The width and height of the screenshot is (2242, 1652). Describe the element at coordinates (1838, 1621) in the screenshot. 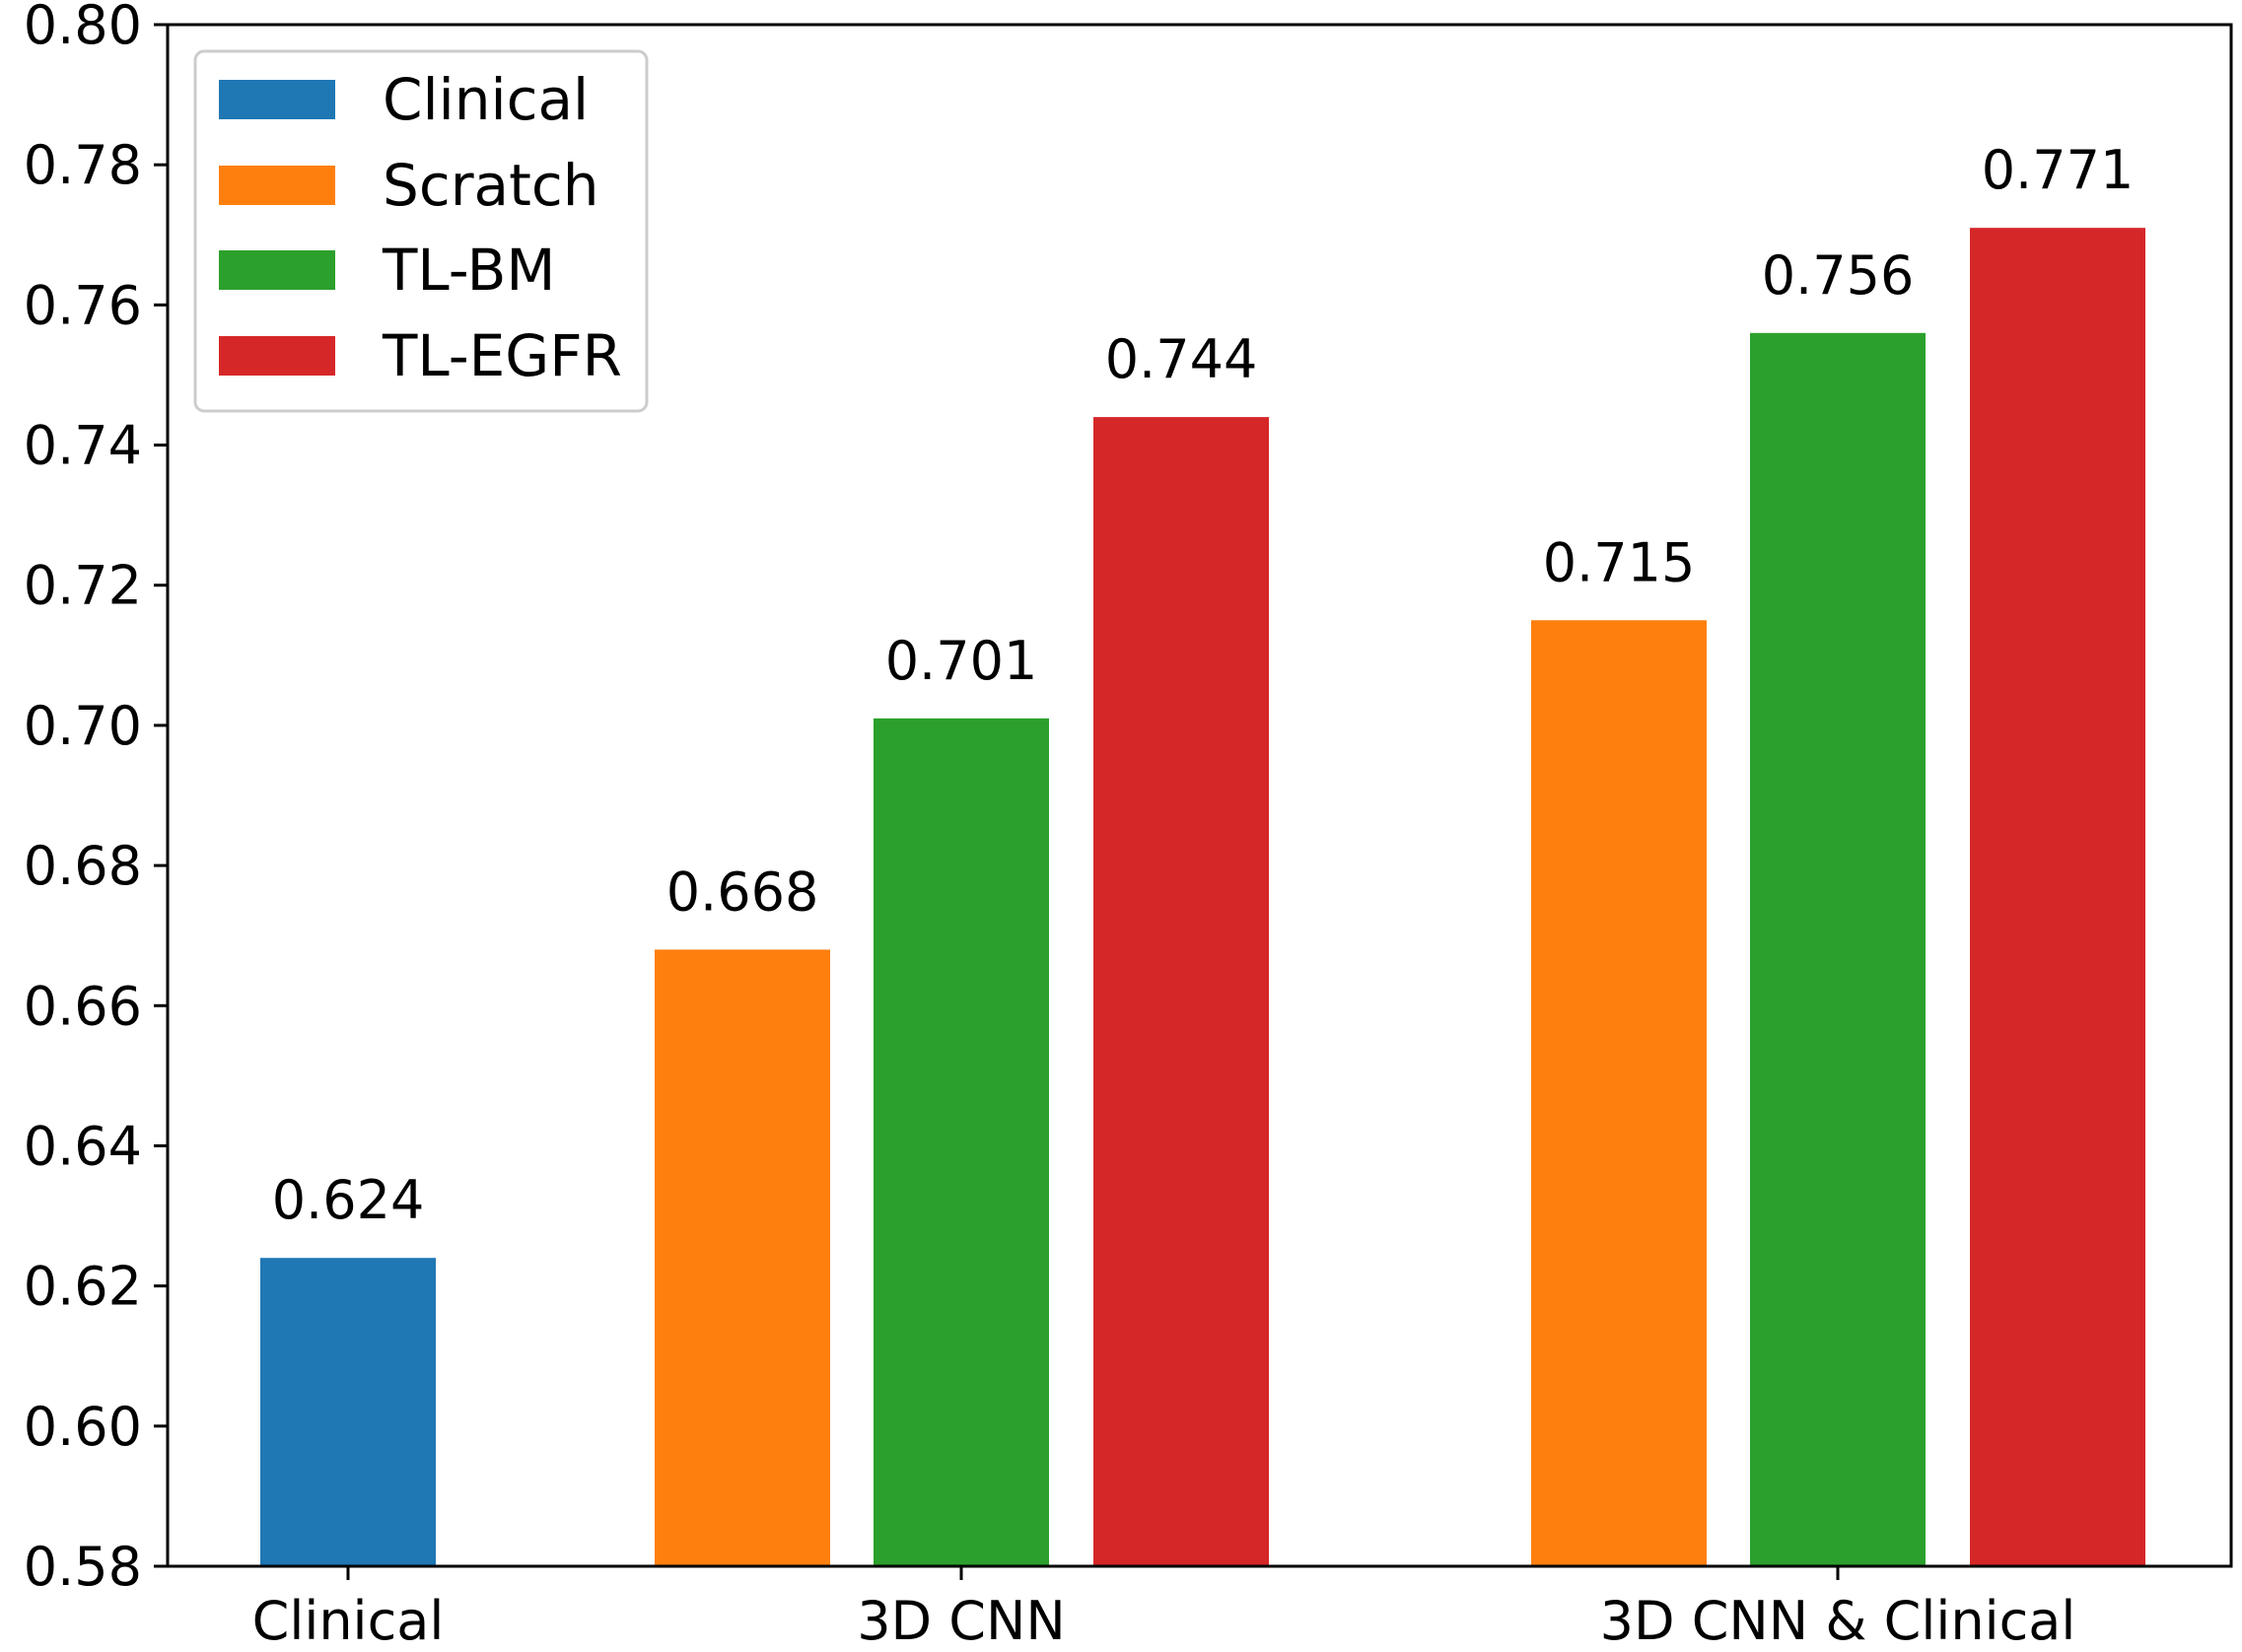

I see `x-tick-label: 3D CNN & Clinical` at that location.